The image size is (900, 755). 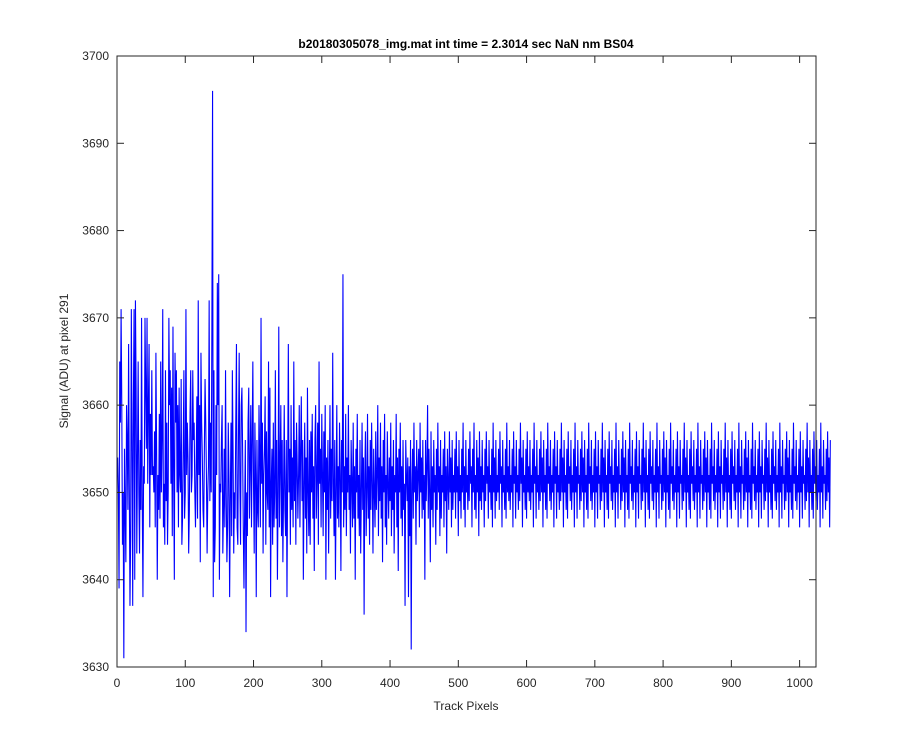 I want to click on x-tick-label: 800, so click(x=663, y=683).